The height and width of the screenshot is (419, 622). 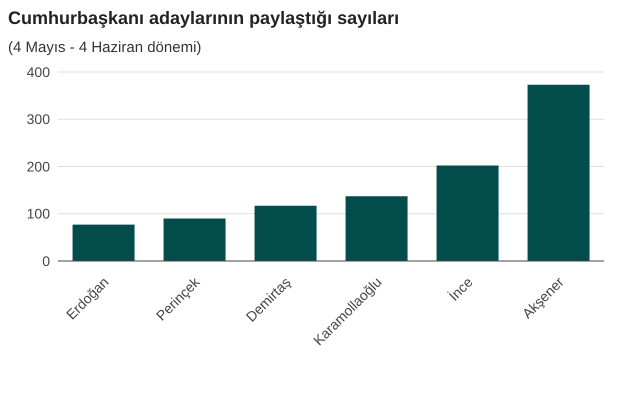 What do you see at coordinates (204, 18) in the screenshot?
I see `chart-title: Cumhurbaşkanı adaylarının paylaştığı sayıları` at bounding box center [204, 18].